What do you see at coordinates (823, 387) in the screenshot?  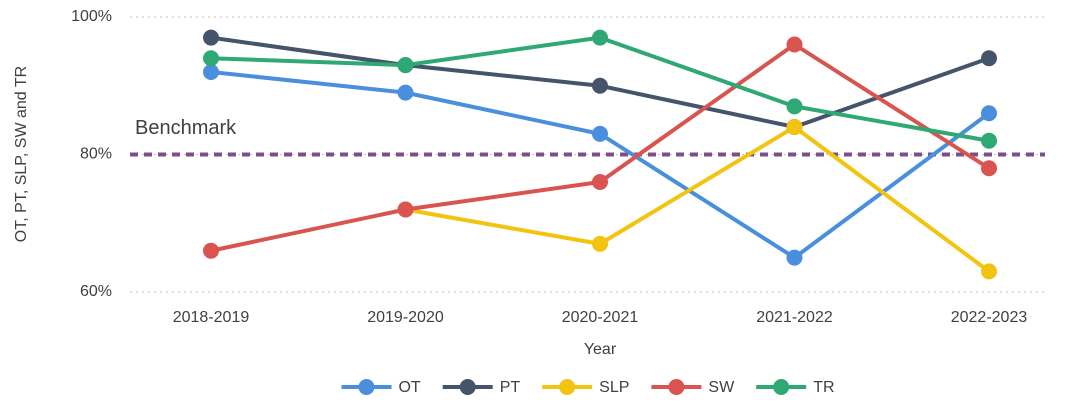 I see `legend-label: TR` at bounding box center [823, 387].